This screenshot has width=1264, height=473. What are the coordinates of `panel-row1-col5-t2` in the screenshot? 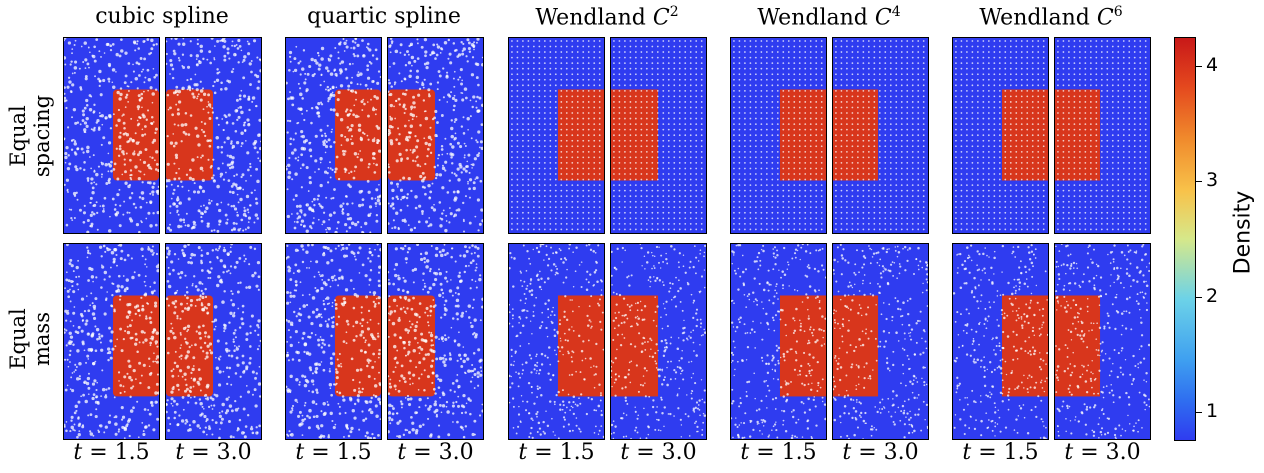 It's located at (1102, 135).